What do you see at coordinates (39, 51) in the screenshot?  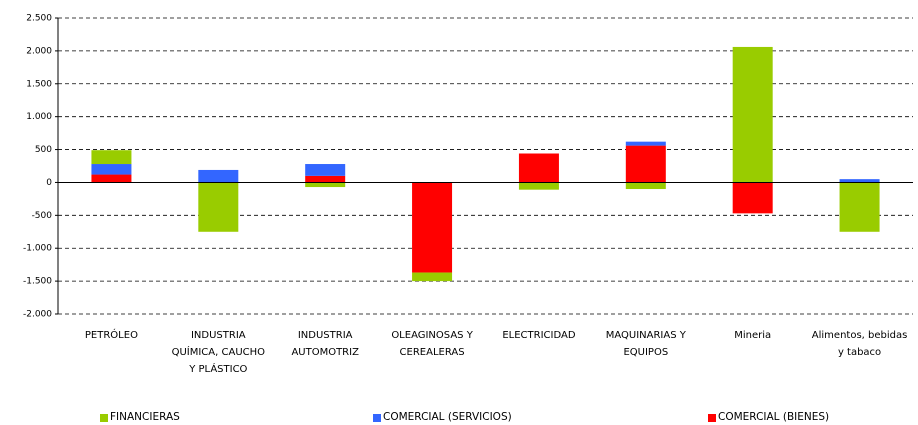 I see `y-tick-label: 2.000` at bounding box center [39, 51].